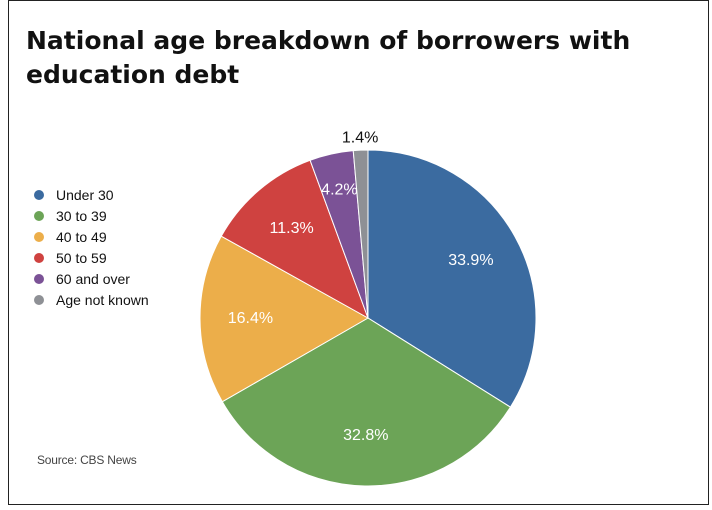 This screenshot has height=510, width=712. What do you see at coordinates (470, 260) in the screenshot?
I see `data-label: 33.9%` at bounding box center [470, 260].